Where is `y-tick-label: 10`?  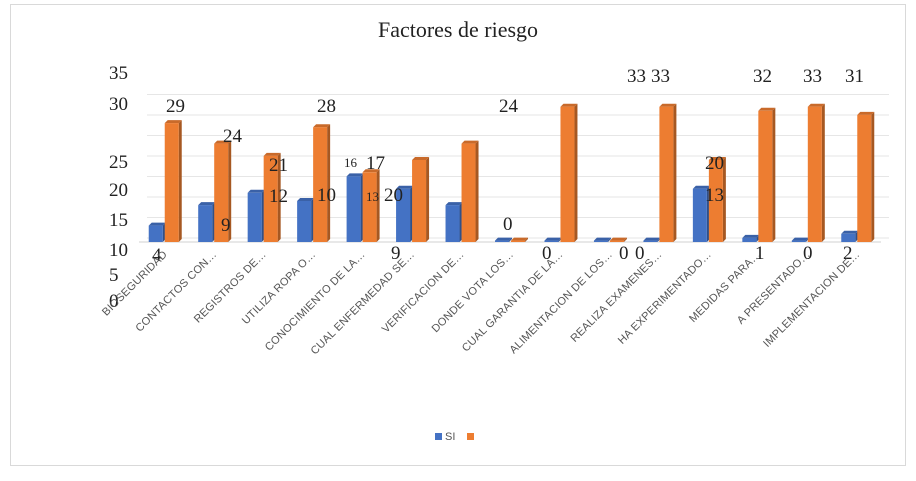 y-tick-label: 10 is located at coordinates (118, 250).